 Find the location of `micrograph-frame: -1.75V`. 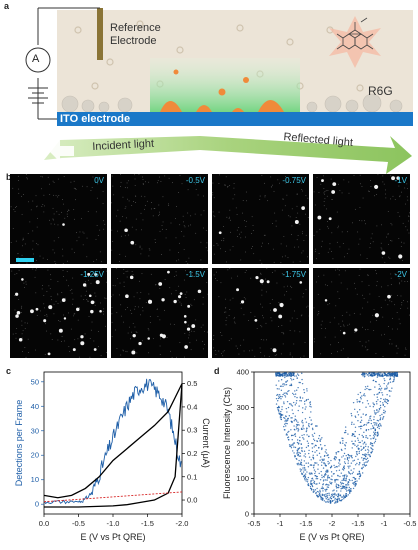

micrograph-frame: -1.75V is located at coordinates (260, 313).